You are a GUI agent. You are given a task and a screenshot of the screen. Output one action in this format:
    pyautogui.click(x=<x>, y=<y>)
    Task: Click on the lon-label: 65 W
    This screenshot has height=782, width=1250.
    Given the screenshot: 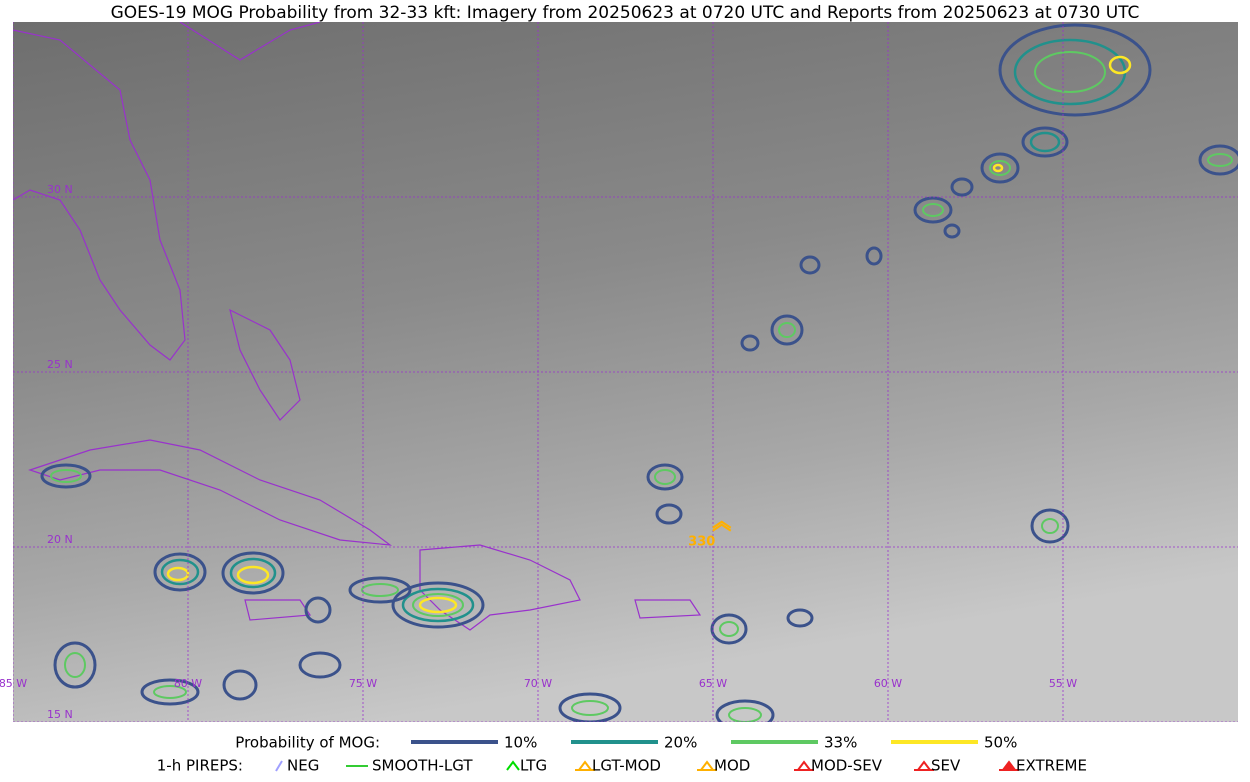 What is the action you would take?
    pyautogui.click(x=713, y=683)
    